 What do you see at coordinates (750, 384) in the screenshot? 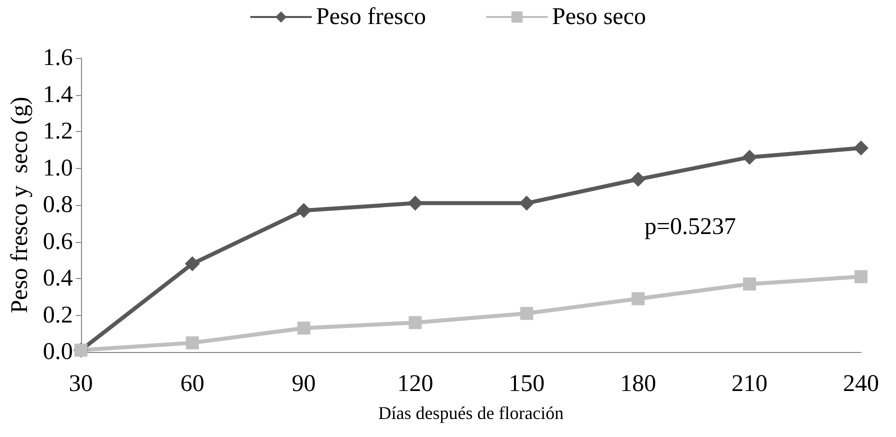
I see `x-tick-label: 210` at bounding box center [750, 384].